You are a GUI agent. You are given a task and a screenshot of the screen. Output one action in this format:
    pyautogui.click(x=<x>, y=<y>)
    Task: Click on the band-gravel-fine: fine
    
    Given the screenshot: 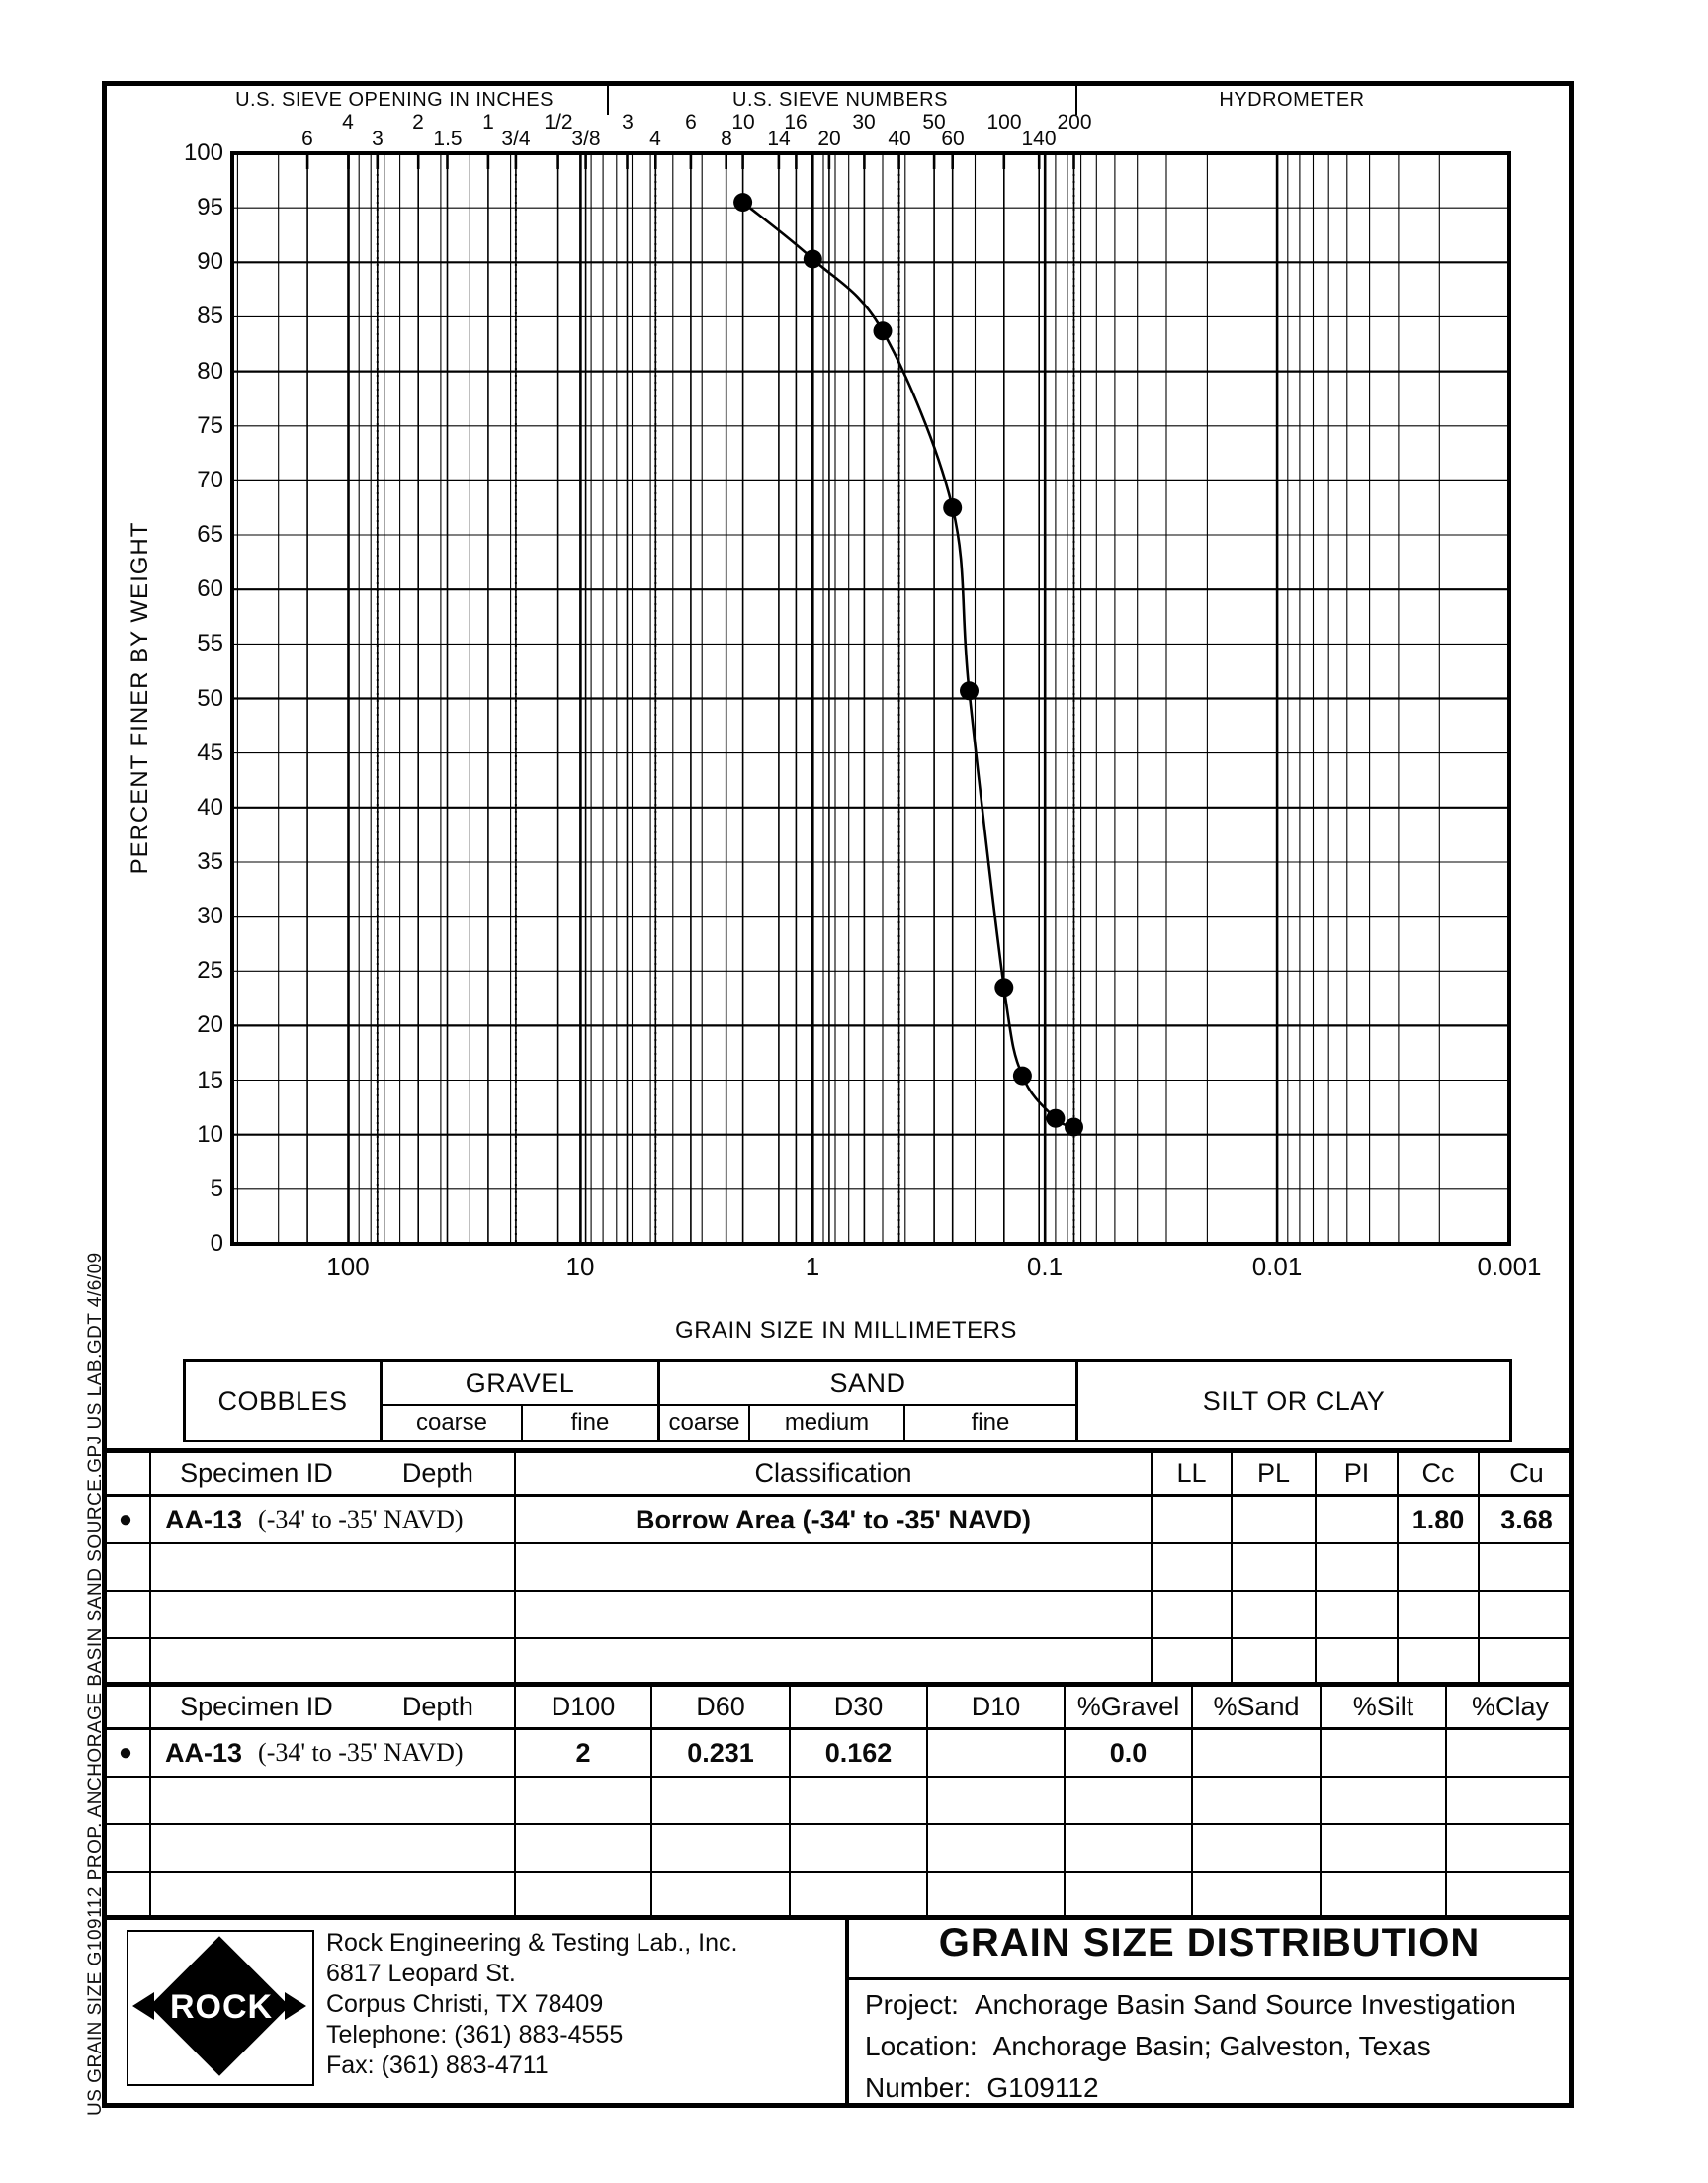 What is the action you would take?
    pyautogui.click(x=589, y=1423)
    